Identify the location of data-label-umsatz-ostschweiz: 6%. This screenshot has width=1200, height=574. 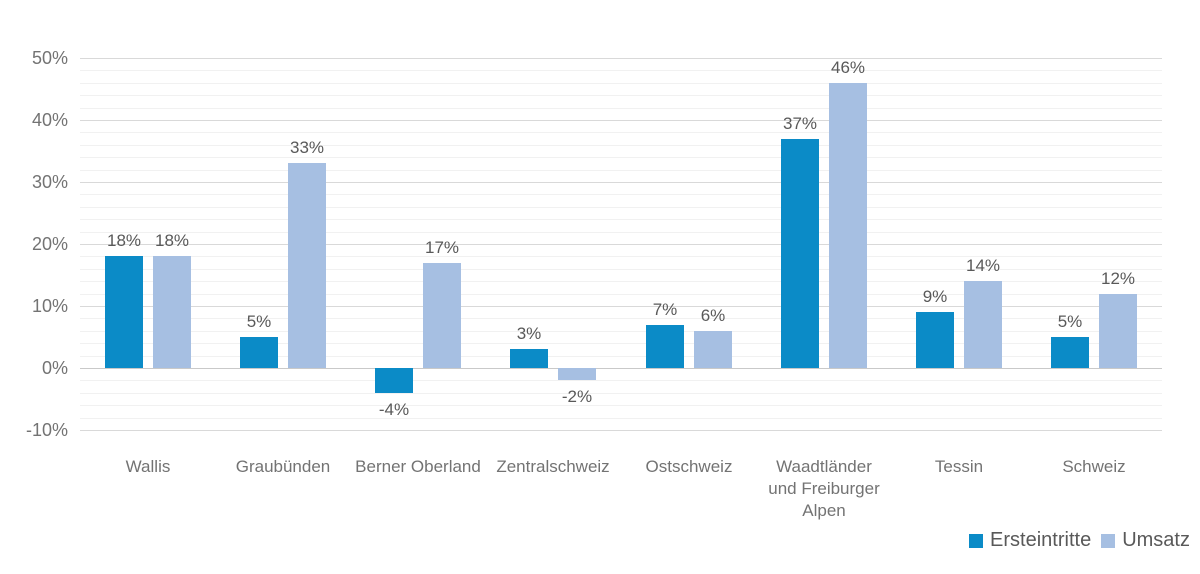
(713, 315).